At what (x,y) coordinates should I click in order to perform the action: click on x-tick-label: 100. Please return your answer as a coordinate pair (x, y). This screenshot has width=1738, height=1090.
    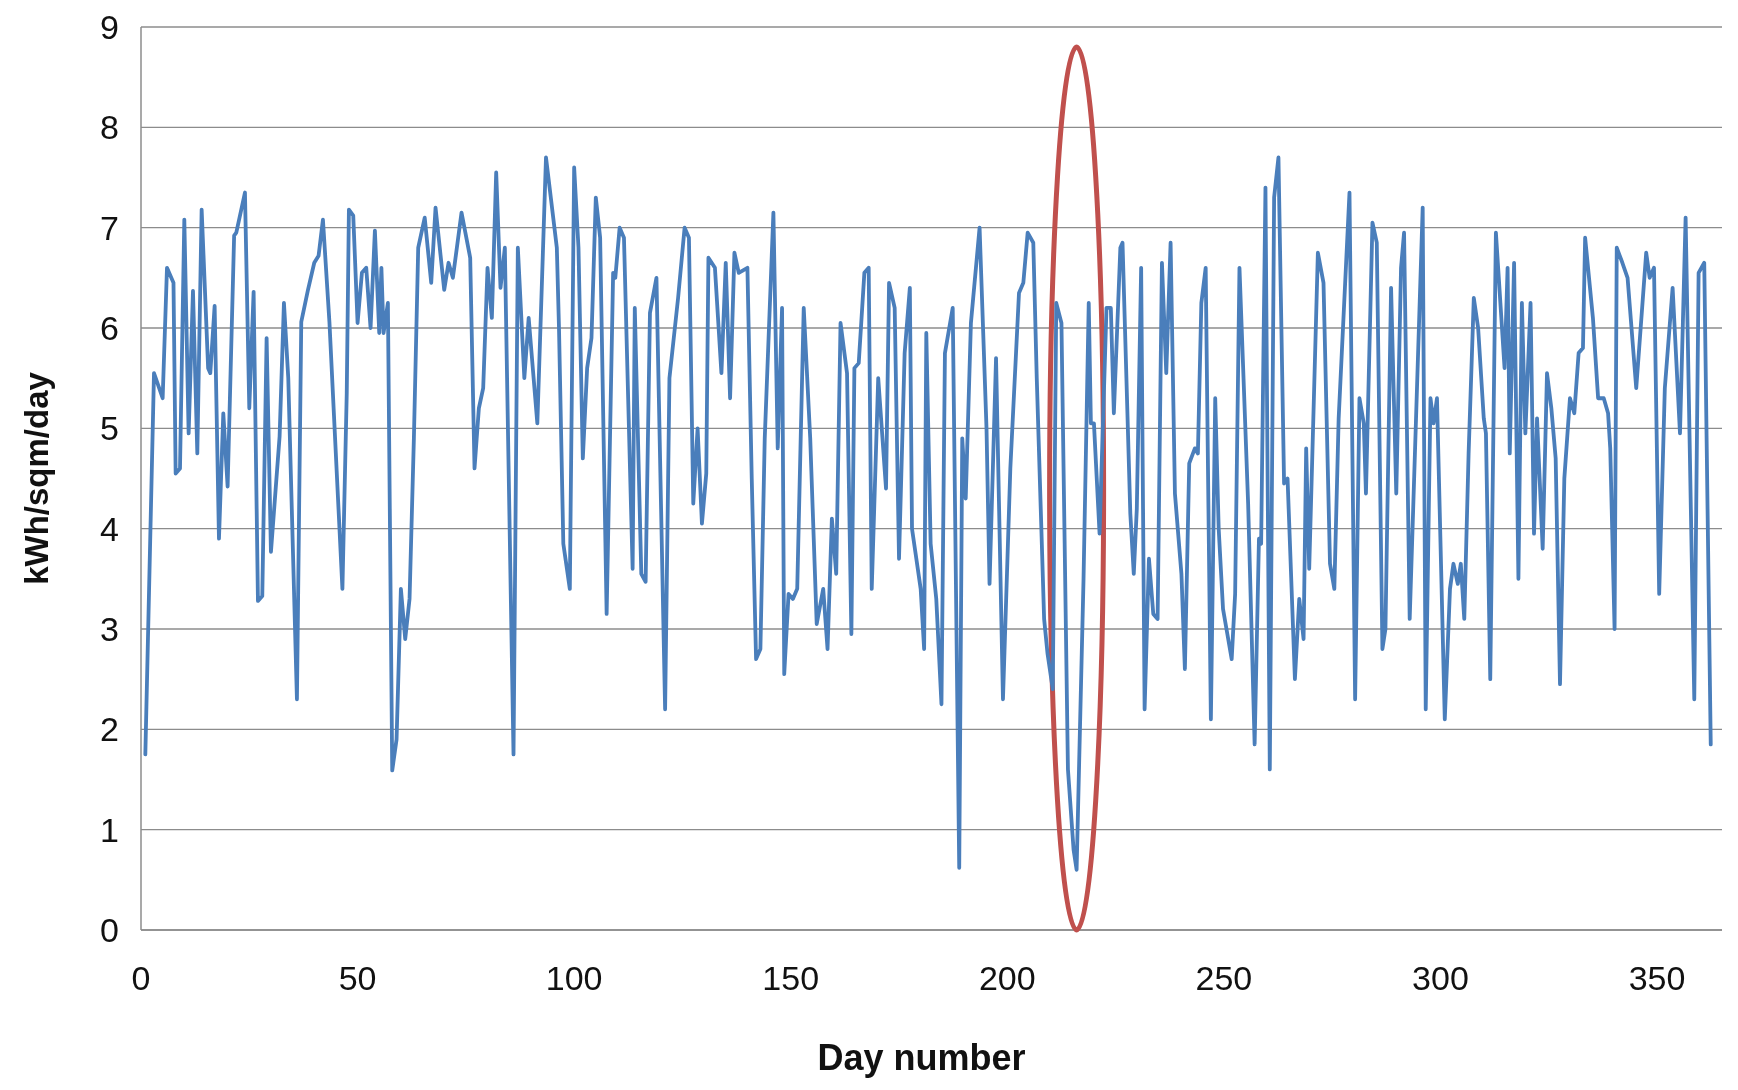
    Looking at the image, I should click on (574, 978).